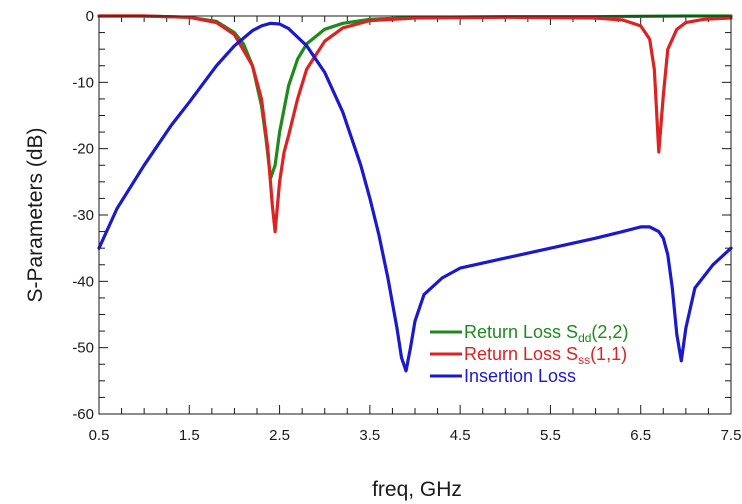 The height and width of the screenshot is (504, 742). What do you see at coordinates (83, 348) in the screenshot?
I see `y-tick-label: -50` at bounding box center [83, 348].